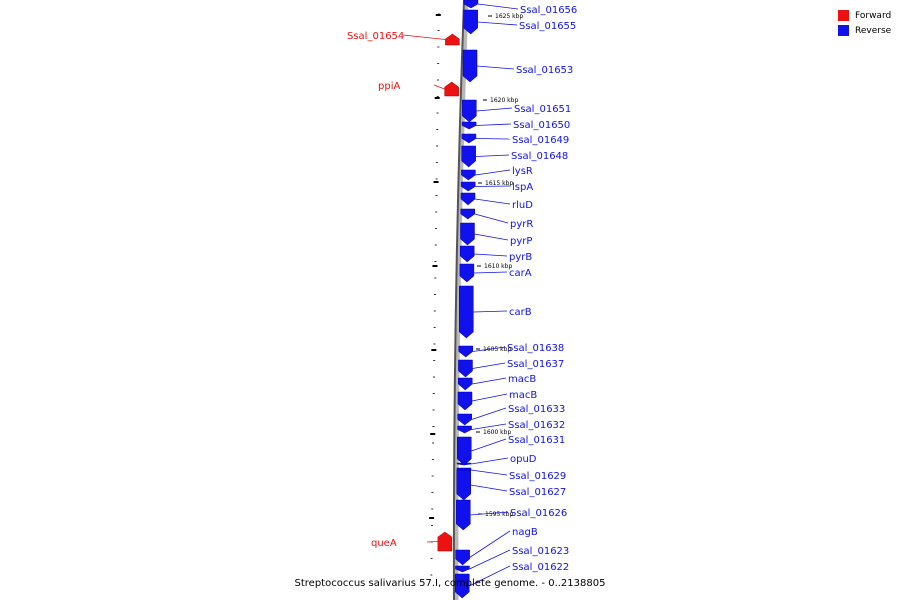  I want to click on kbp-label: 1615 kbp, so click(499, 183).